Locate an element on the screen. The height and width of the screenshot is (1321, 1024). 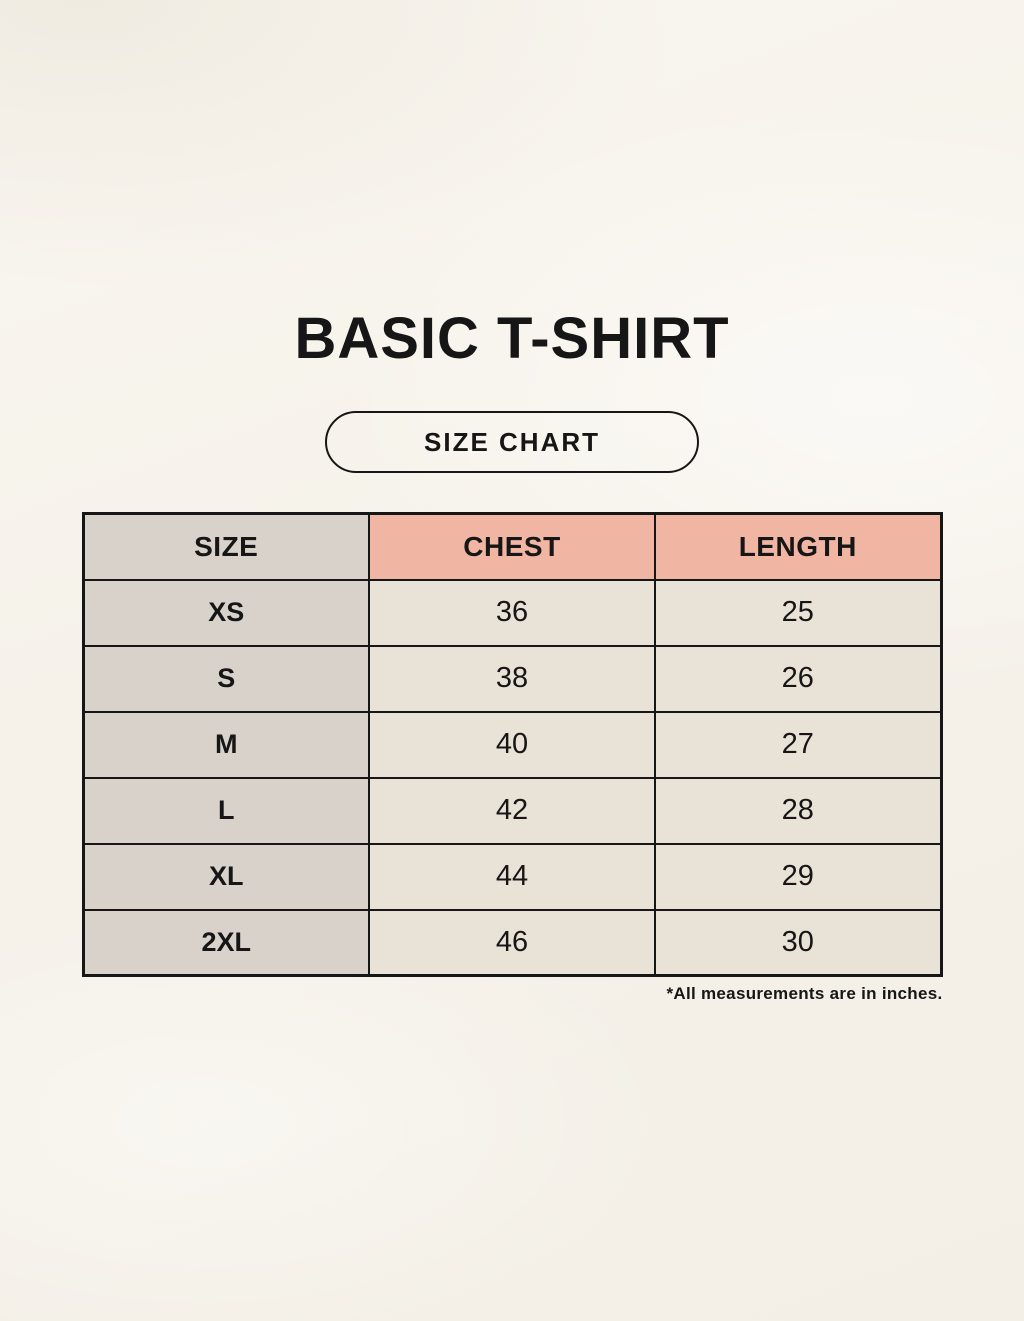
chest-cell: 36 is located at coordinates (512, 612).